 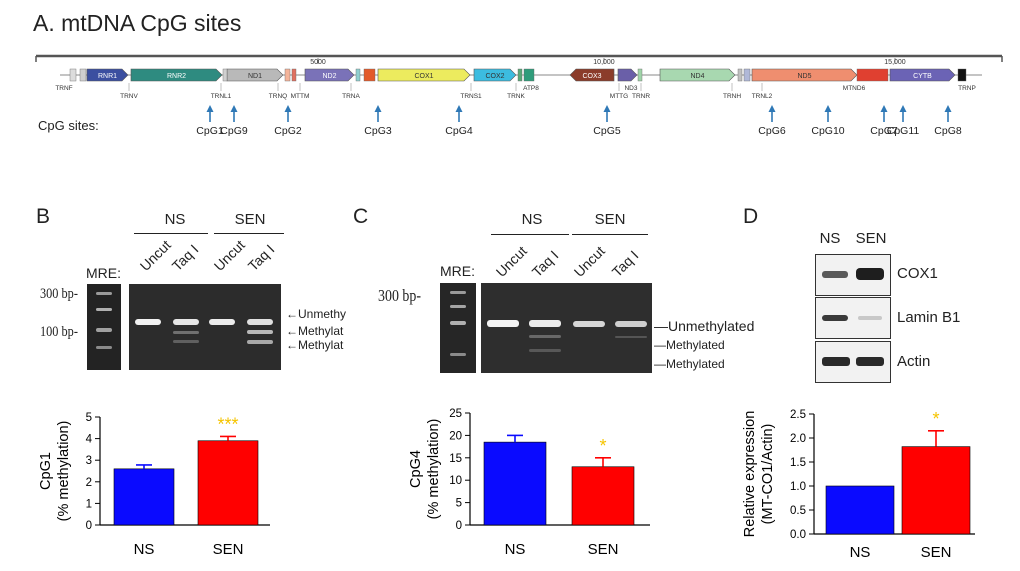 What do you see at coordinates (516, 96) in the screenshot?
I see `genome-feature-label: TRNK` at bounding box center [516, 96].